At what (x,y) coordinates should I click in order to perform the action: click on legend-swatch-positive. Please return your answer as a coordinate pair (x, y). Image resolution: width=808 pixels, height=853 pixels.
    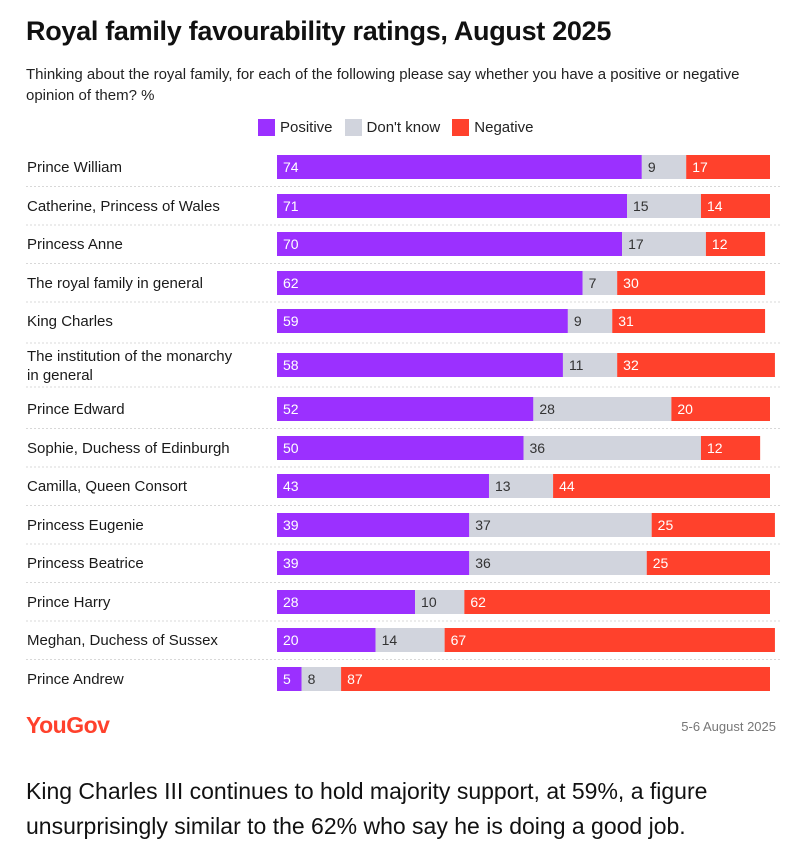
    Looking at the image, I should click on (266, 127).